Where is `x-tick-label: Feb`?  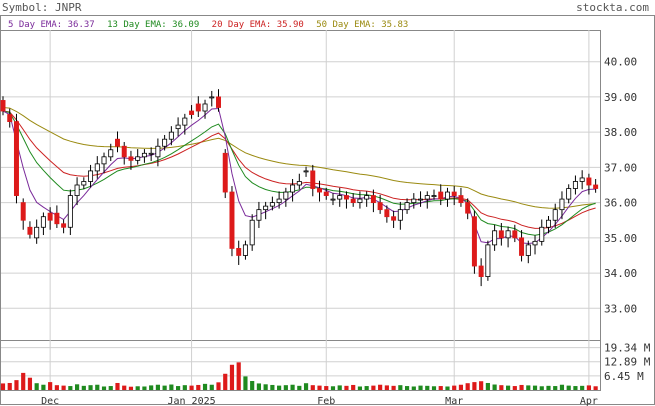 x-tick-label: Feb is located at coordinates (326, 401).